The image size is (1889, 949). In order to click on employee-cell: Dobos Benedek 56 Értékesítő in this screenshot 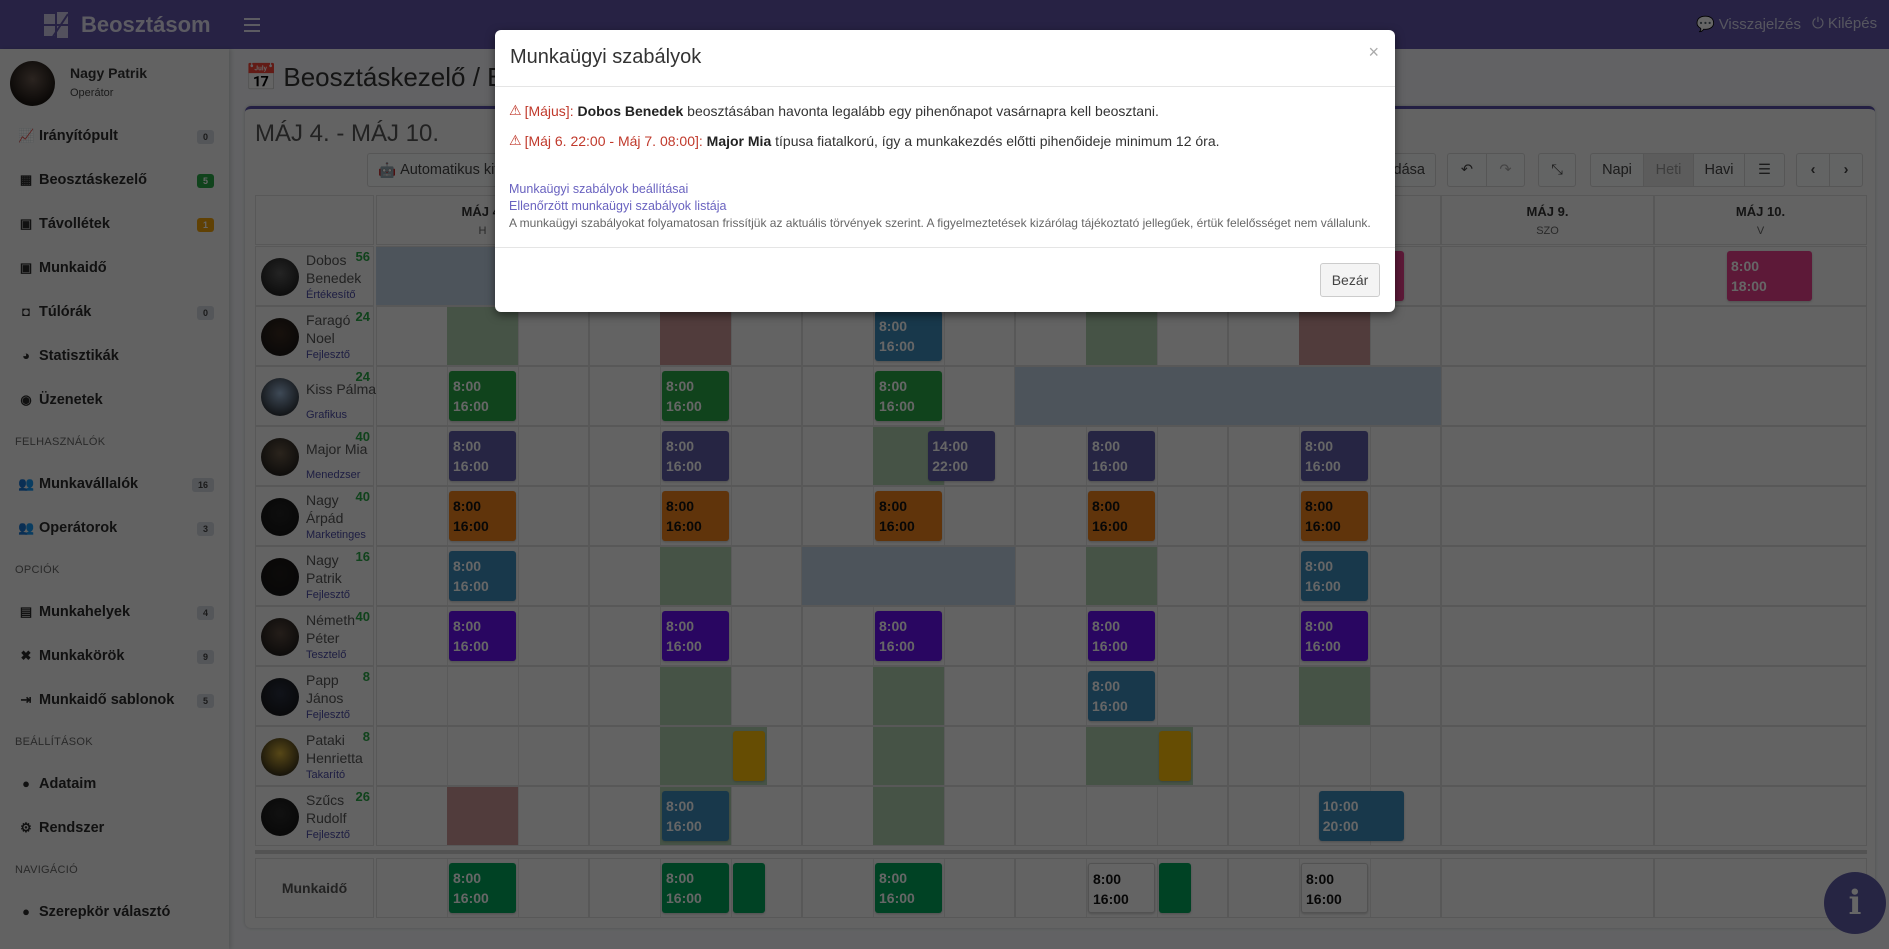, I will do `click(314, 276)`.